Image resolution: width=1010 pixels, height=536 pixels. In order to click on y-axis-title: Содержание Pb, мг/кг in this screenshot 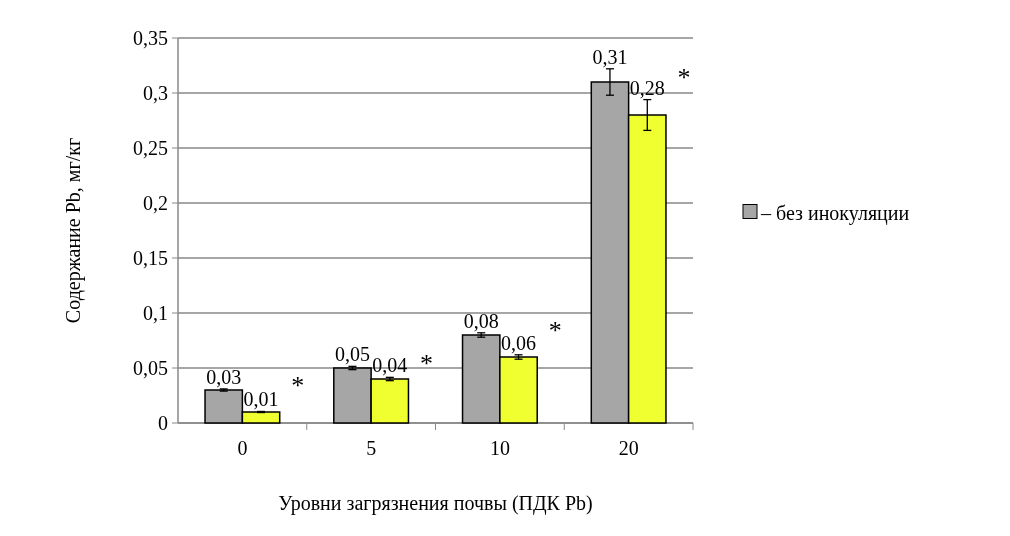, I will do `click(73, 230)`.